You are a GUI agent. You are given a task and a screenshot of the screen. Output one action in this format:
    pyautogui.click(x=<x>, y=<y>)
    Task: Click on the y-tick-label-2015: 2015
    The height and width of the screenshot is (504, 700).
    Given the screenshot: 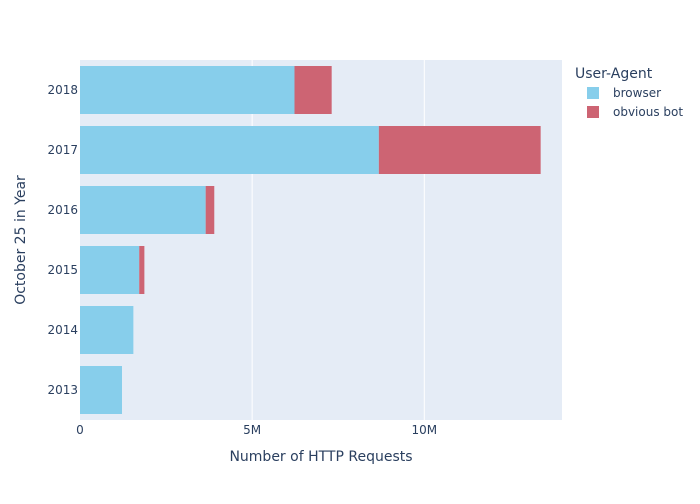 What is the action you would take?
    pyautogui.click(x=62, y=270)
    